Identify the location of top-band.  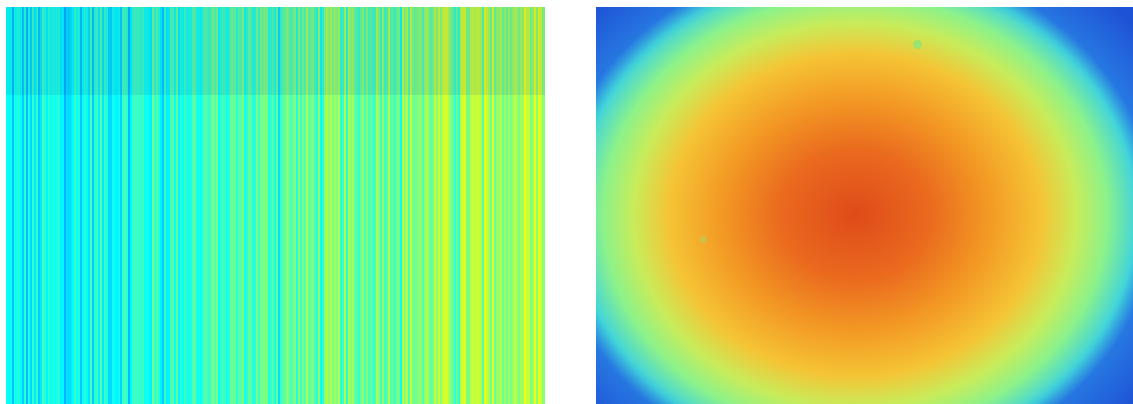
(275, 51).